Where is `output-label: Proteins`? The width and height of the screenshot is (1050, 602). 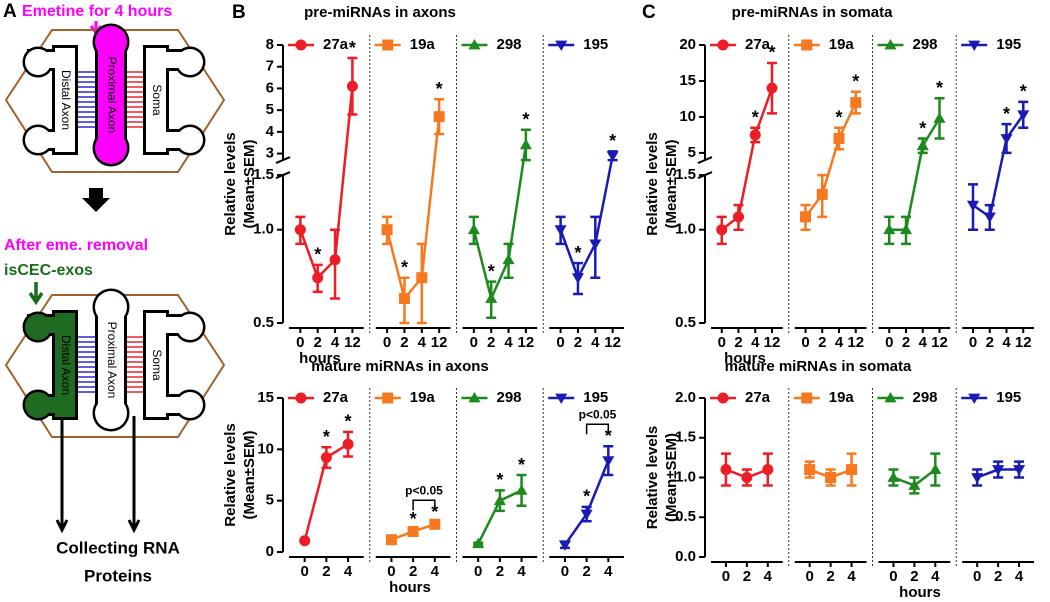 output-label: Proteins is located at coordinates (118, 575).